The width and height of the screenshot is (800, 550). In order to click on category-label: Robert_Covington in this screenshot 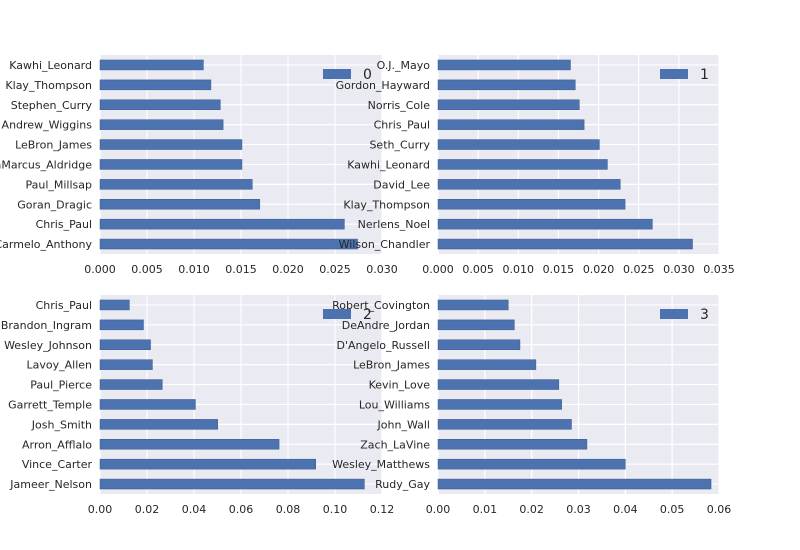, I will do `click(381, 305)`.